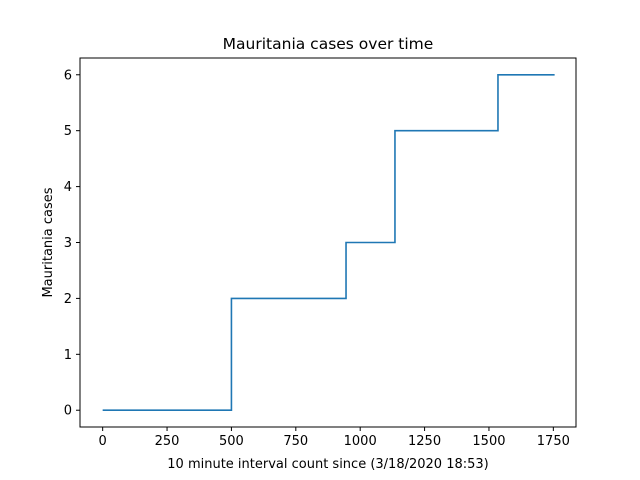 This screenshot has height=480, width=640. What do you see at coordinates (231, 441) in the screenshot?
I see `x-tick-label: 500` at bounding box center [231, 441].